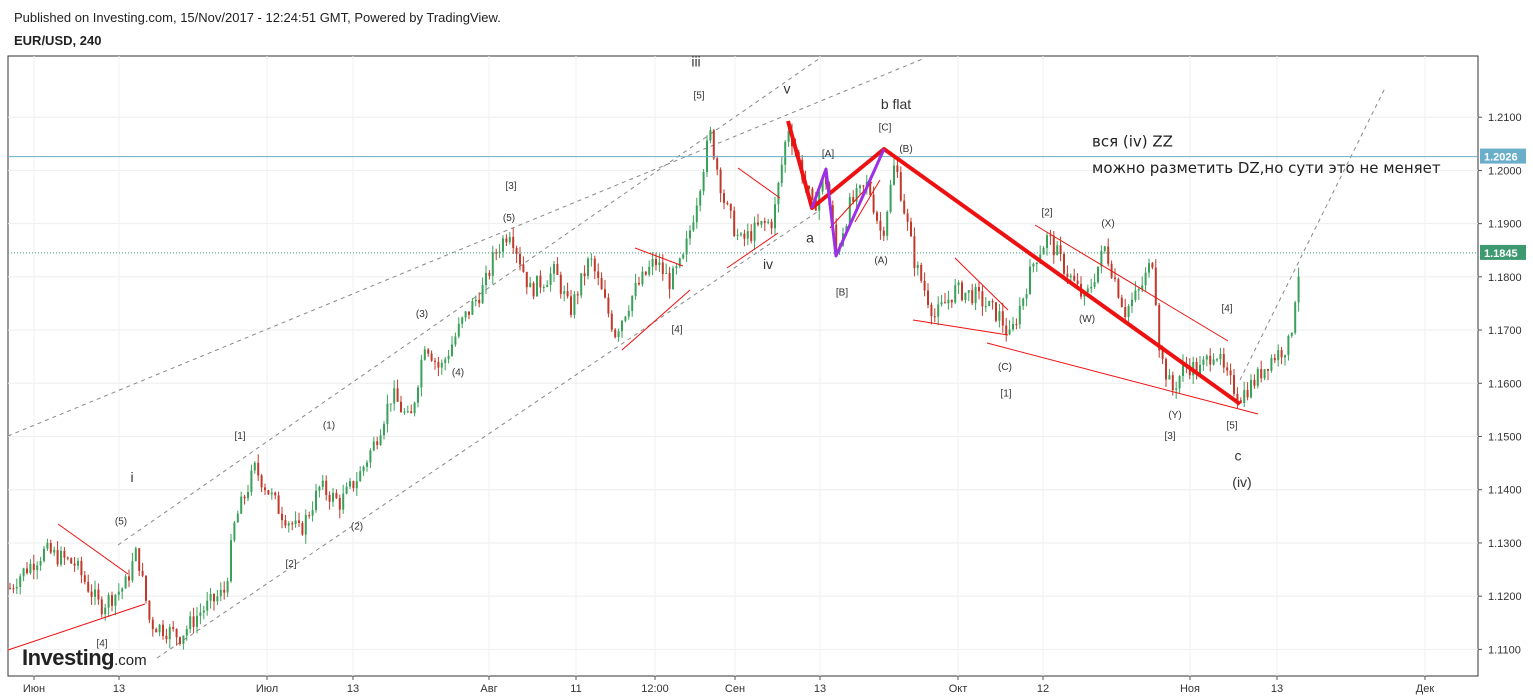  What do you see at coordinates (880, 261) in the screenshot?
I see `wave-label: (A)` at bounding box center [880, 261].